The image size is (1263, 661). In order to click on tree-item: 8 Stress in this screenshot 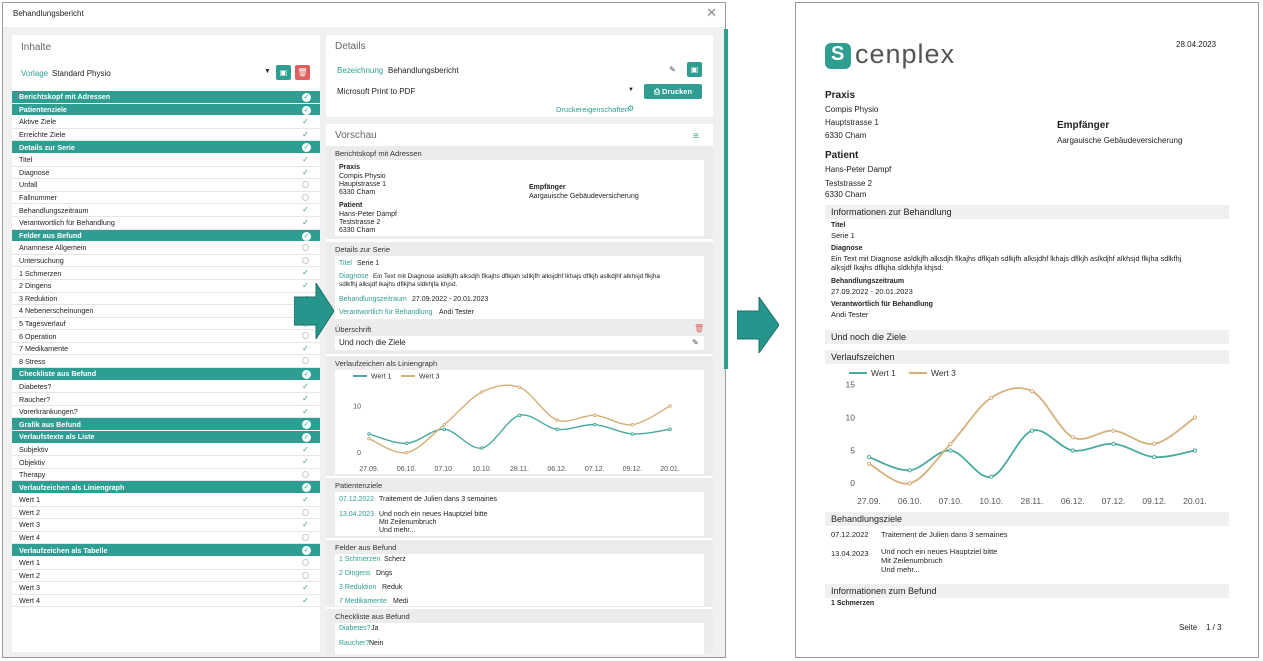, I will do `click(166, 362)`.